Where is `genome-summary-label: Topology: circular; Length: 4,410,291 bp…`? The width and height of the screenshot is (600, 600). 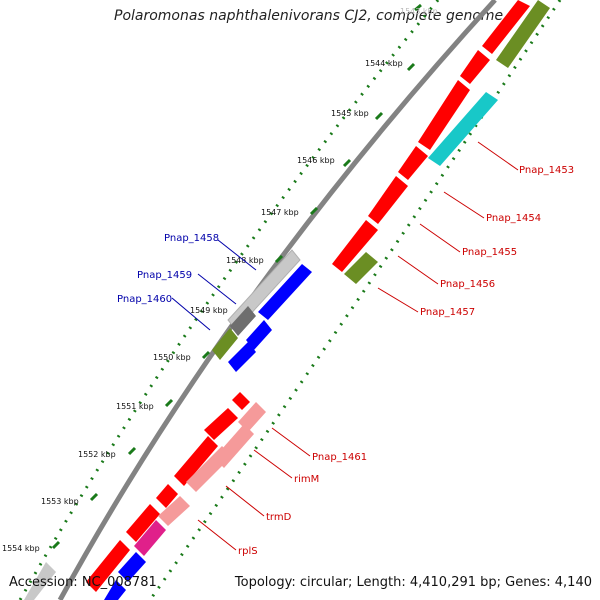
genome-summary-label: Topology: circular; Length: 4,410,291 bp… is located at coordinates (413, 582).